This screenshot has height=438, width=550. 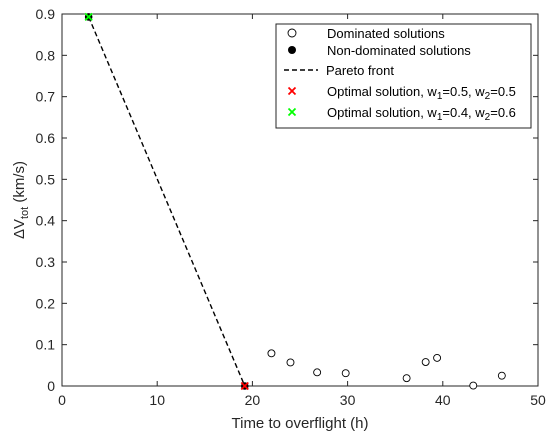 What do you see at coordinates (46, 138) in the screenshot?
I see `y-tick-label: 0.6` at bounding box center [46, 138].